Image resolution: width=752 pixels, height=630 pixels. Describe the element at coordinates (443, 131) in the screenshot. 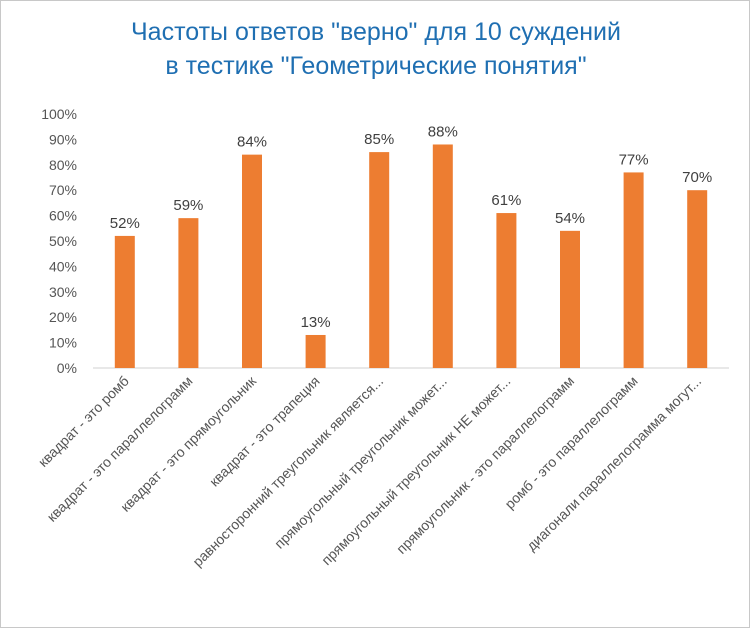

I see `data-label: 88%` at that location.